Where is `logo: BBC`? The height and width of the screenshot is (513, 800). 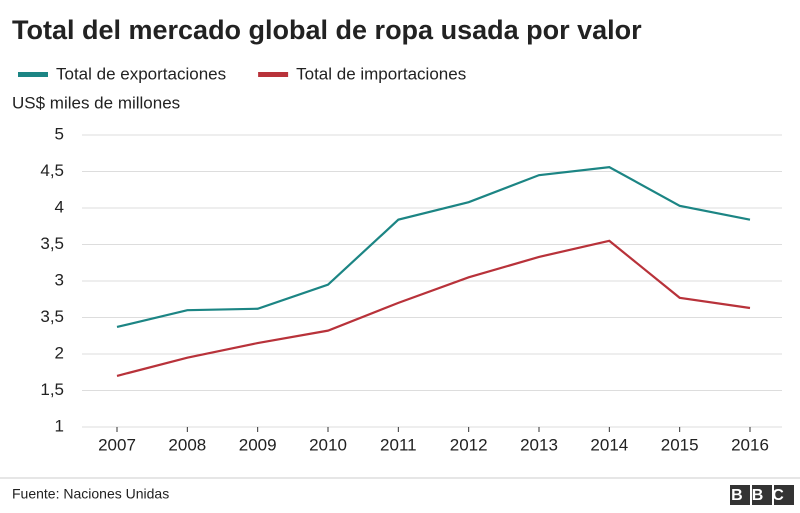
logo: BBC is located at coordinates (762, 495).